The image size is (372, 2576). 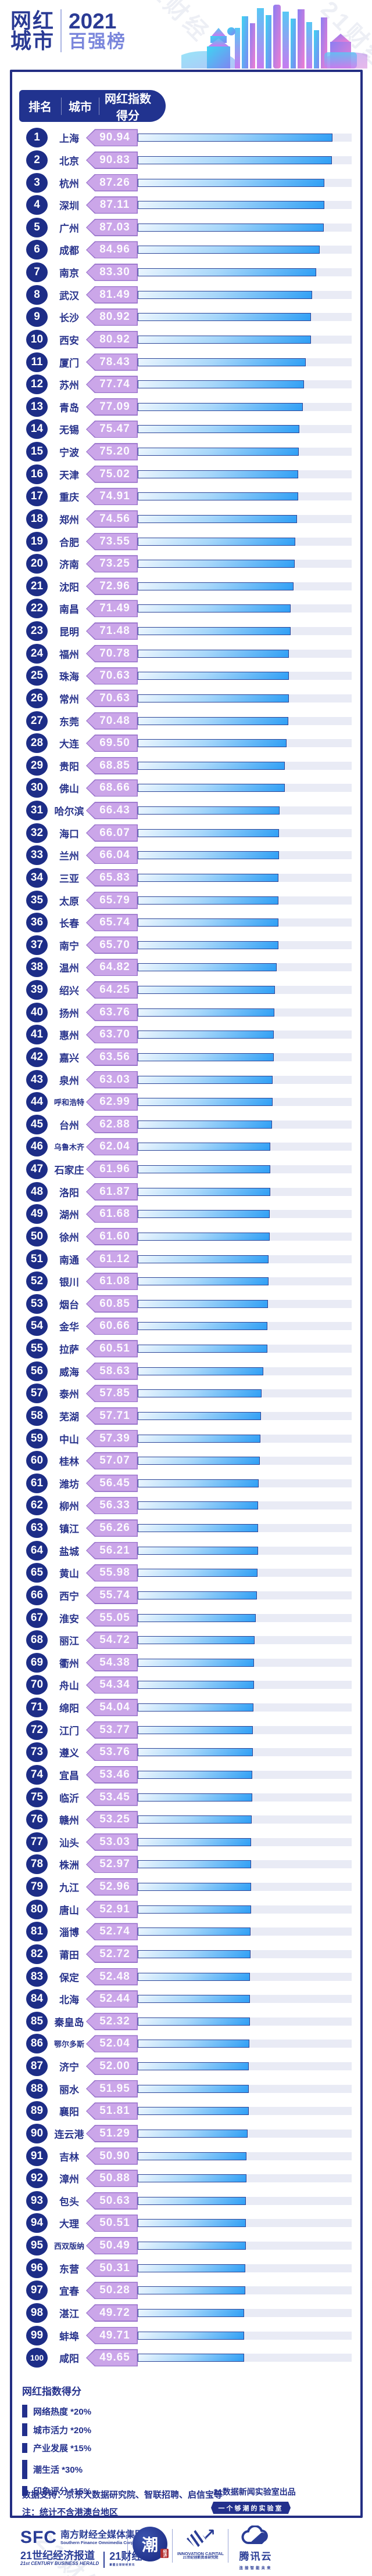 What do you see at coordinates (112, 1977) in the screenshot?
I see `score-badge: 52.48` at bounding box center [112, 1977].